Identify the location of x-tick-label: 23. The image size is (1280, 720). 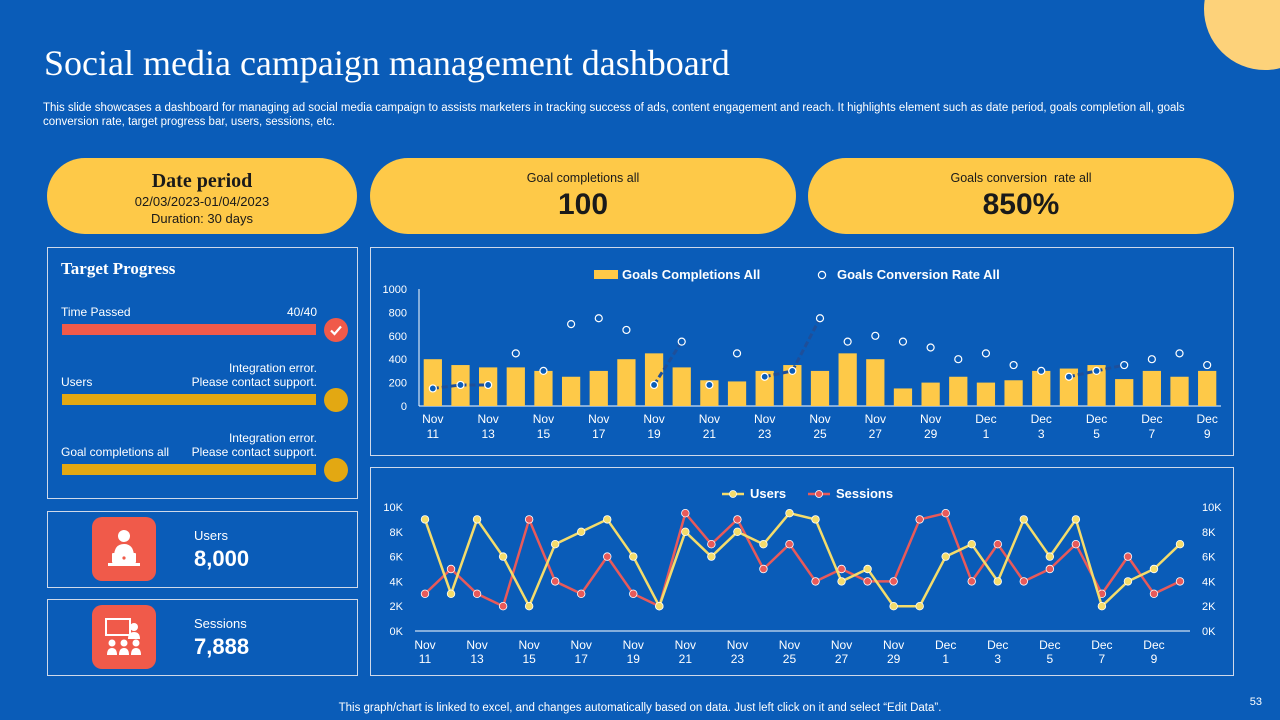
(765, 434).